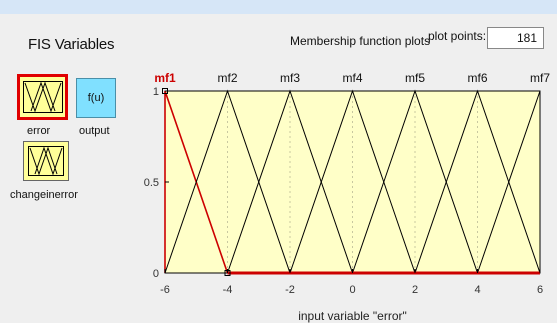 The image size is (557, 323). I want to click on y-tick-label-1: 0.5, so click(151, 183).